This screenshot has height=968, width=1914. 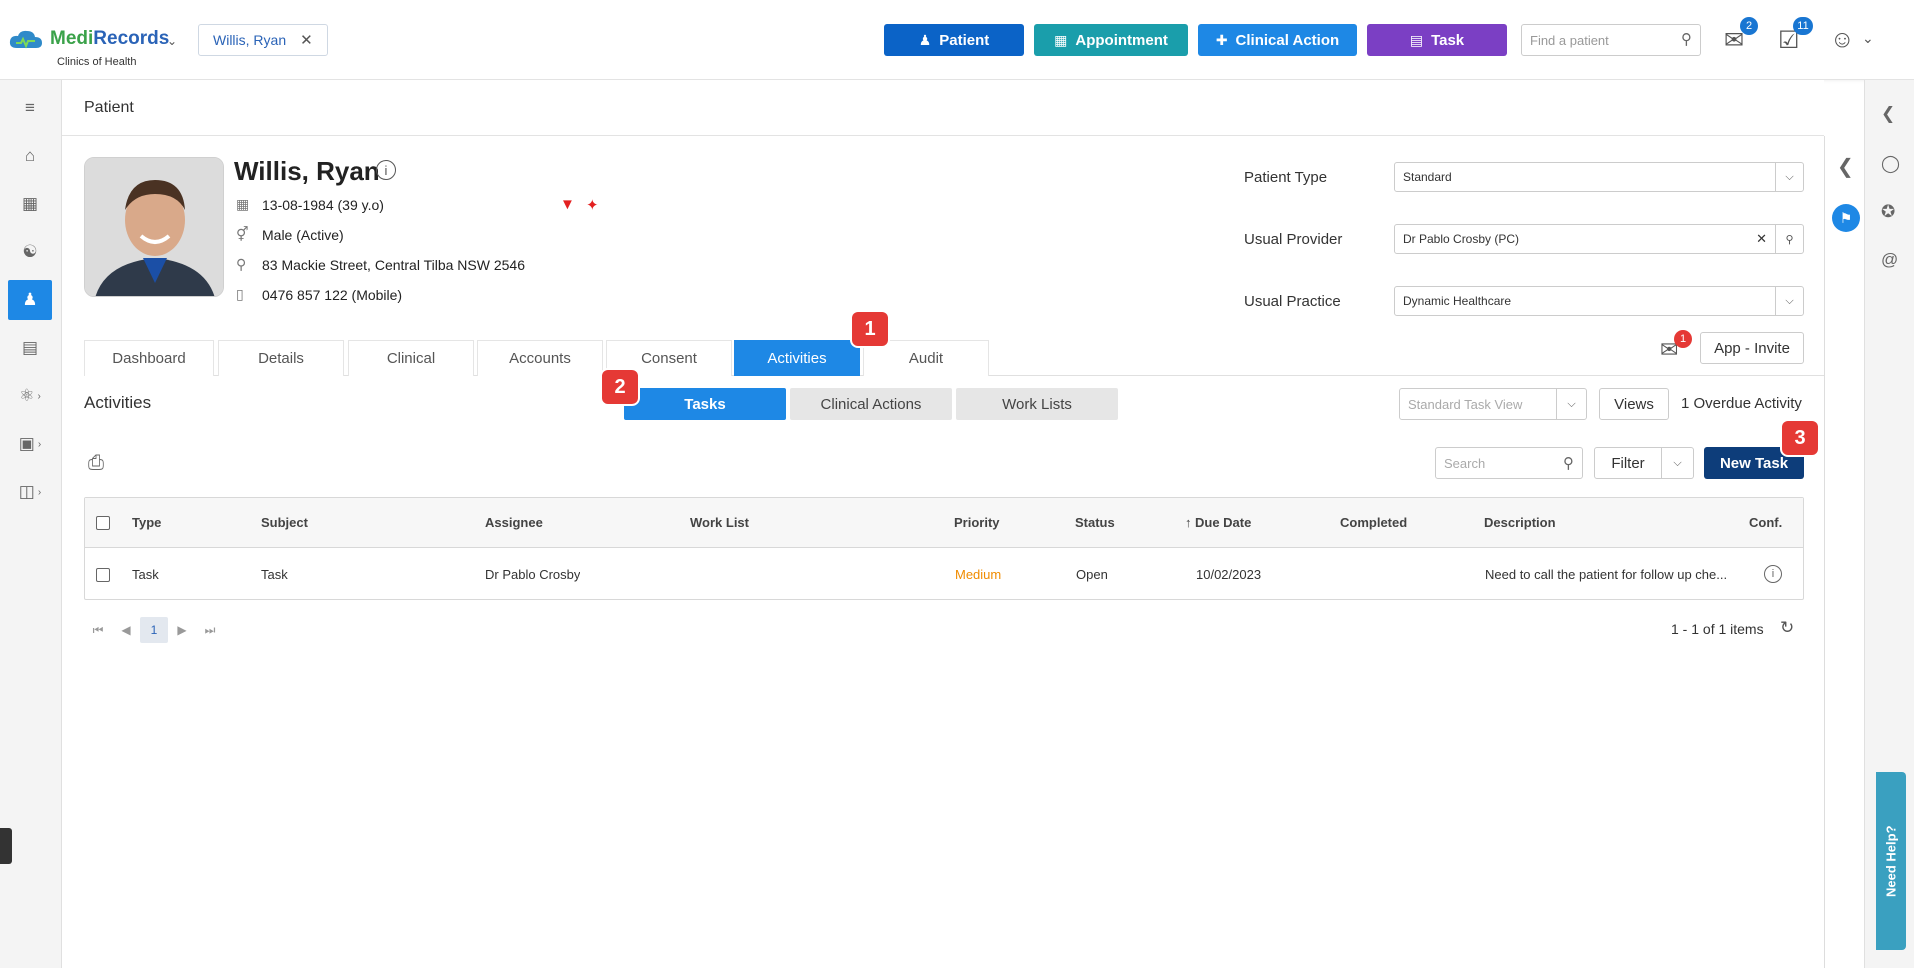 I want to click on col-assignee: Assignee, so click(x=514, y=522).